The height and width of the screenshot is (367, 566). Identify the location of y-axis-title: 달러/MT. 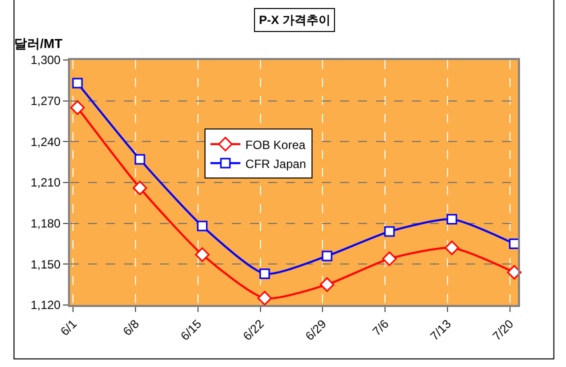
(38, 43).